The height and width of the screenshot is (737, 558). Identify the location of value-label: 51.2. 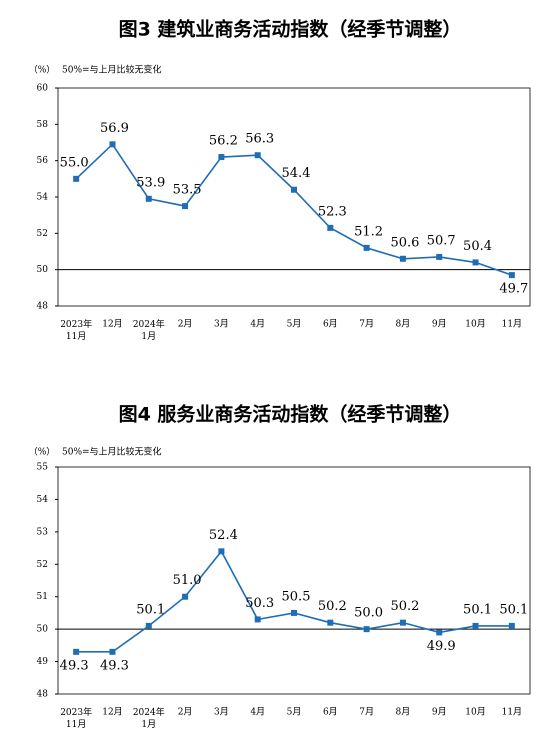
(368, 231).